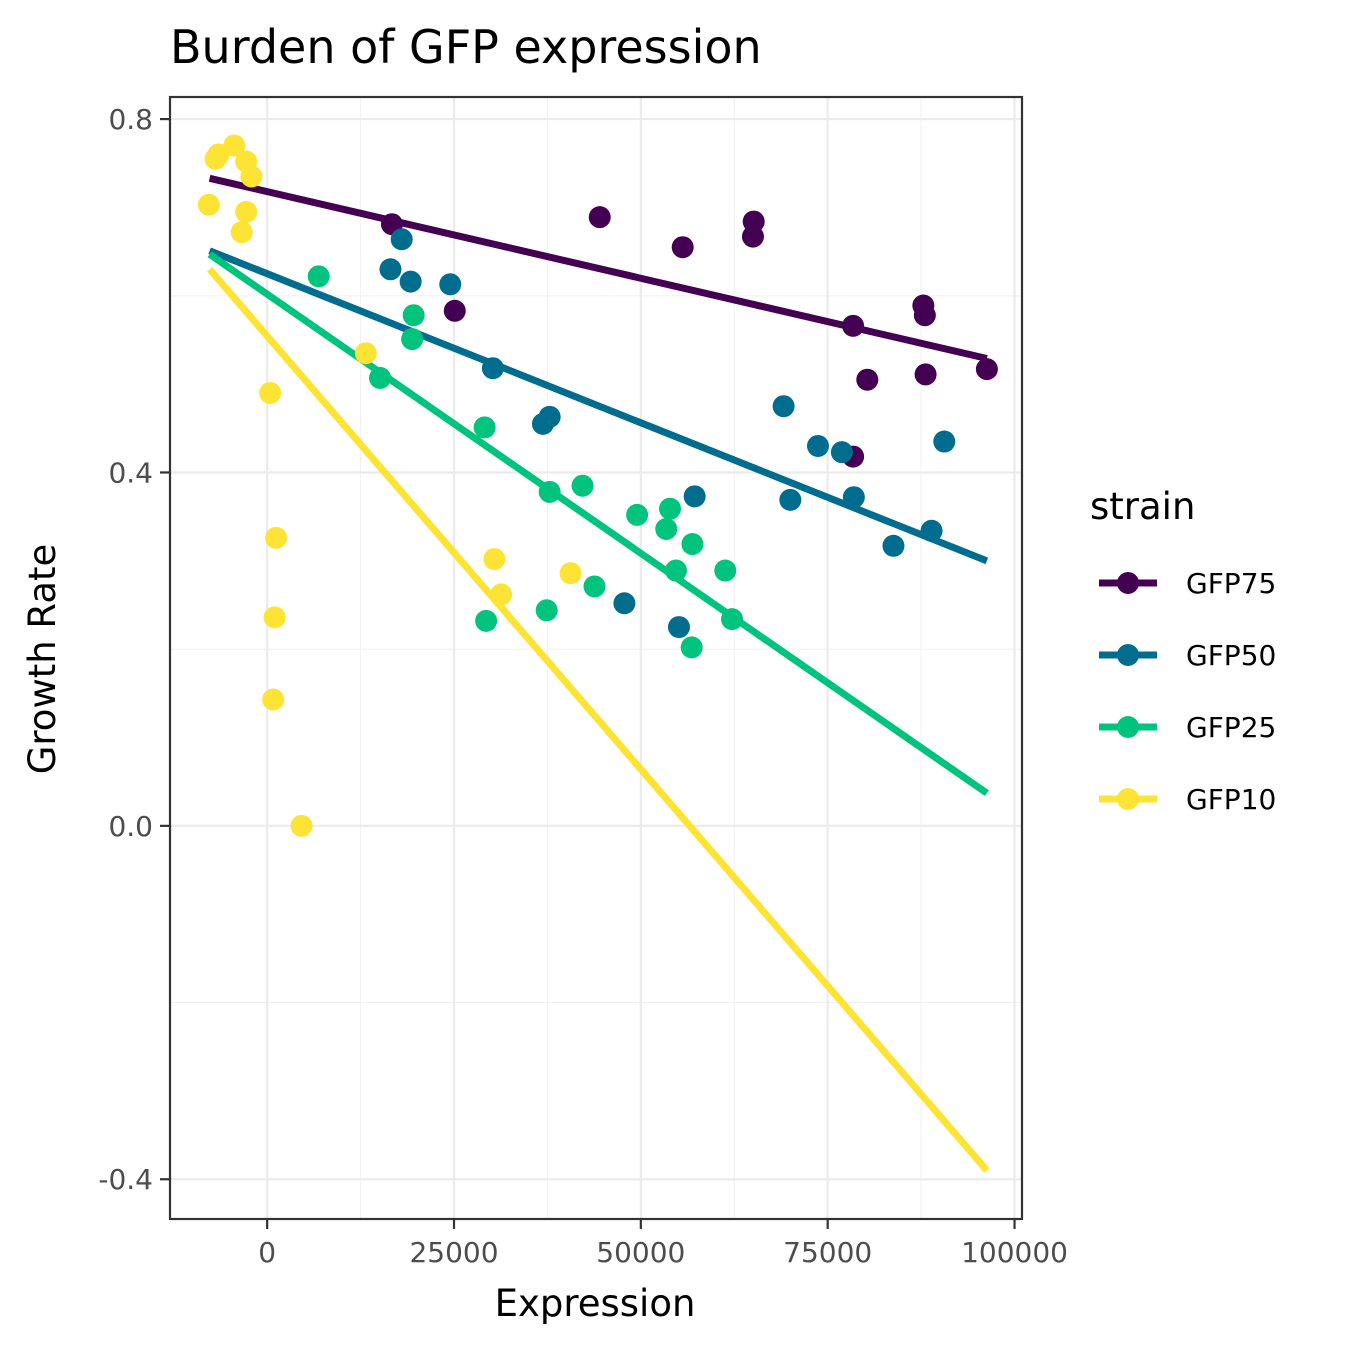 This screenshot has height=1350, width=1350. Describe the element at coordinates (42, 659) in the screenshot. I see `y-axis-title: Growth Rate` at that location.